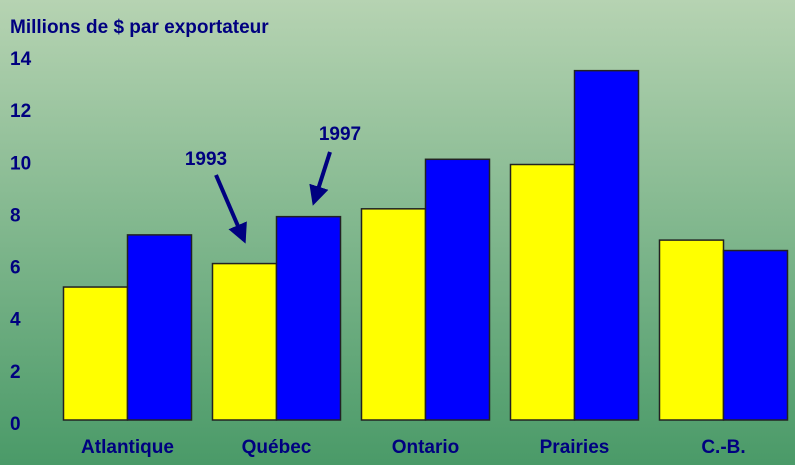 The width and height of the screenshot is (795, 465). I want to click on chart-title: Millions de $ par exportateur, so click(139, 27).